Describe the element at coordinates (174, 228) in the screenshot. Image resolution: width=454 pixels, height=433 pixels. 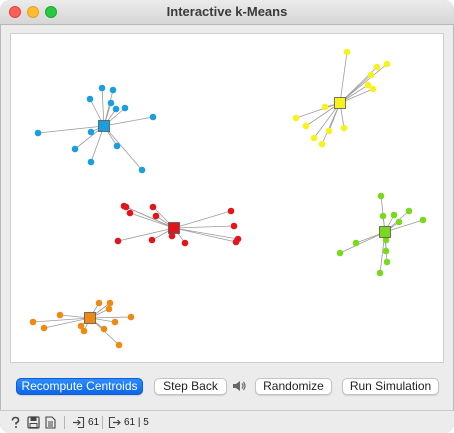
I see `centroid-red` at that location.